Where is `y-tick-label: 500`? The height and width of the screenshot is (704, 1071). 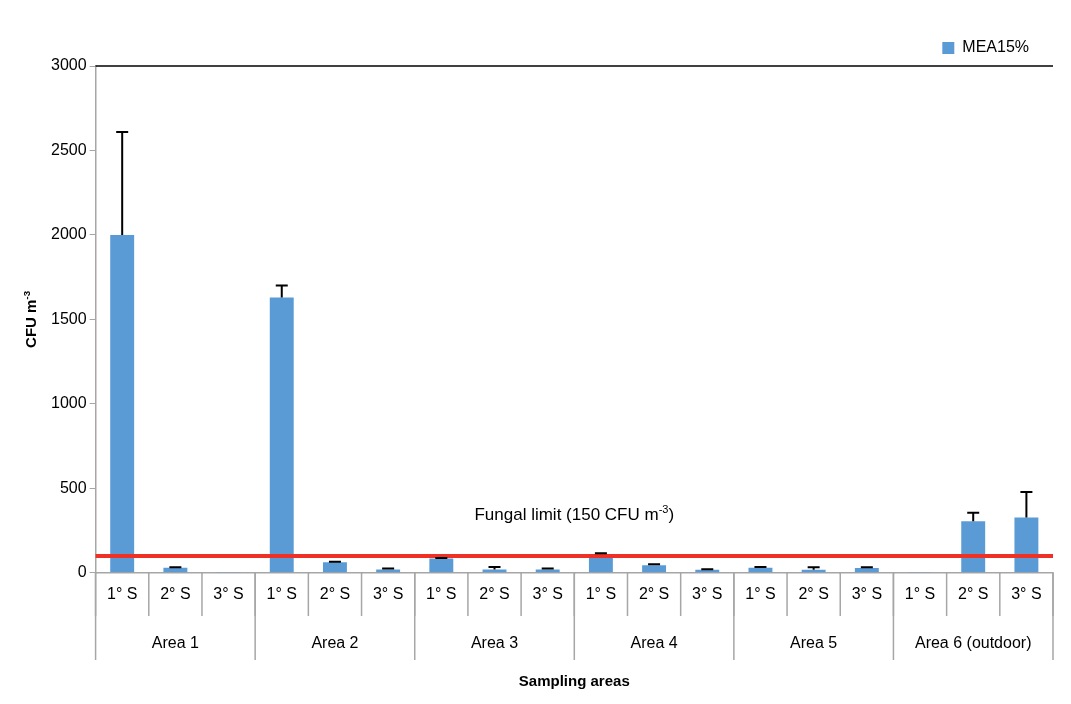
y-tick-label: 500 is located at coordinates (73, 487).